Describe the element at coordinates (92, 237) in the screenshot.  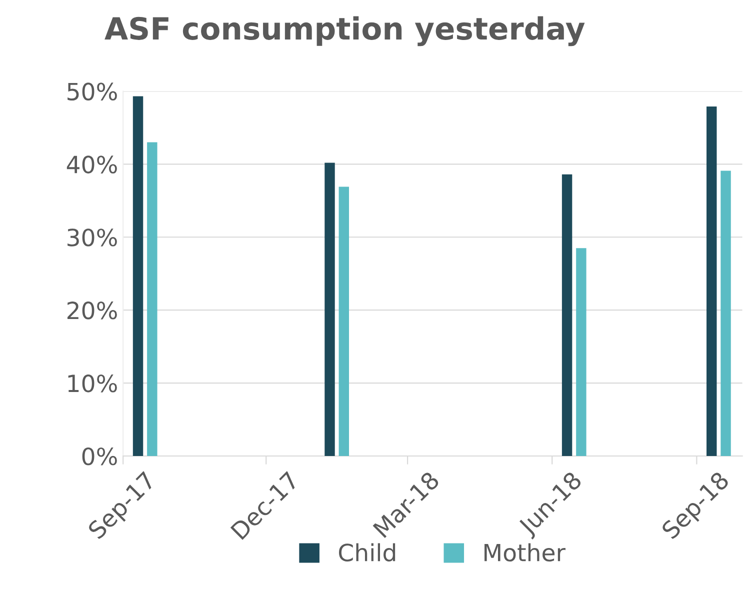
I see `y-tick-label: 30%` at that location.